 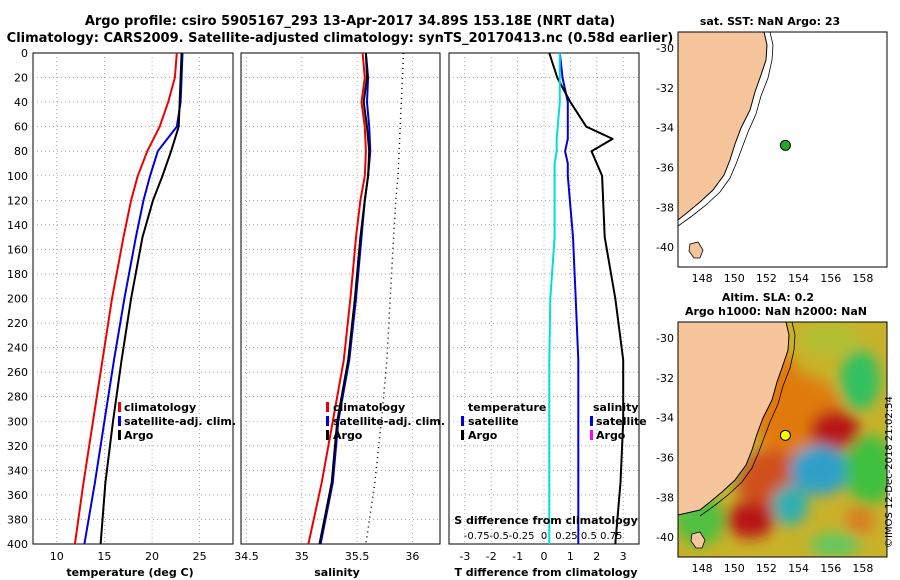 I want to click on y-tick-label: 280, so click(x=17, y=397).